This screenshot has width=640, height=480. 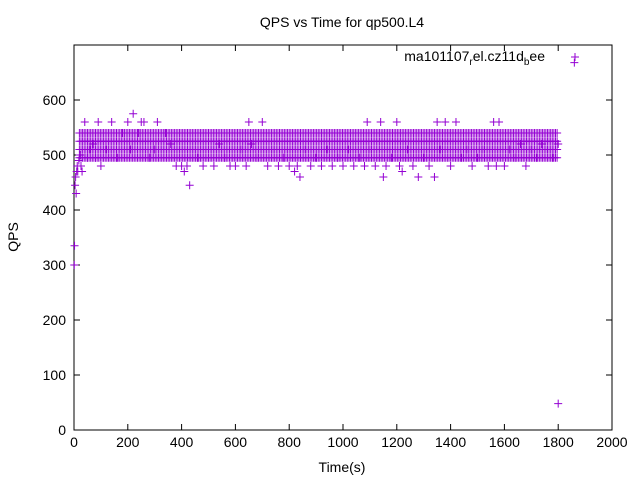 I want to click on y-axis-label: QPS, so click(x=13, y=237).